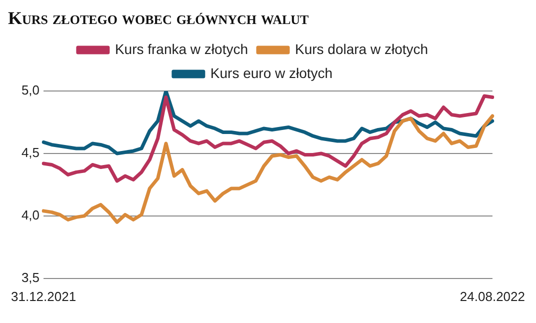  I want to click on legend-label: Kurs franka w złotych, so click(181, 48).